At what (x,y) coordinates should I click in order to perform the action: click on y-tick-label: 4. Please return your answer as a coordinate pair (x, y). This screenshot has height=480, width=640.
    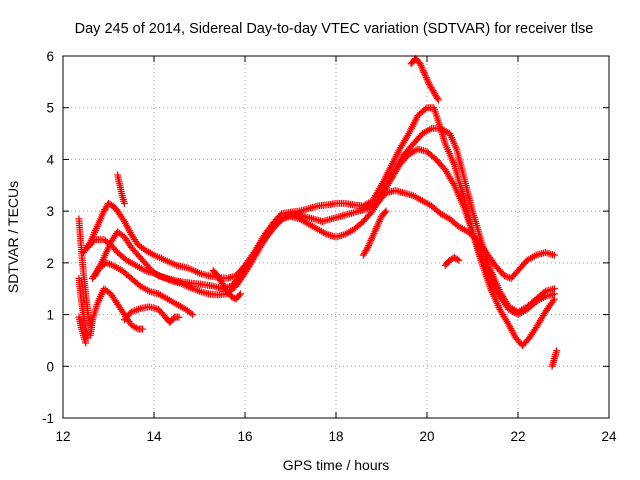
    Looking at the image, I should click on (50, 159).